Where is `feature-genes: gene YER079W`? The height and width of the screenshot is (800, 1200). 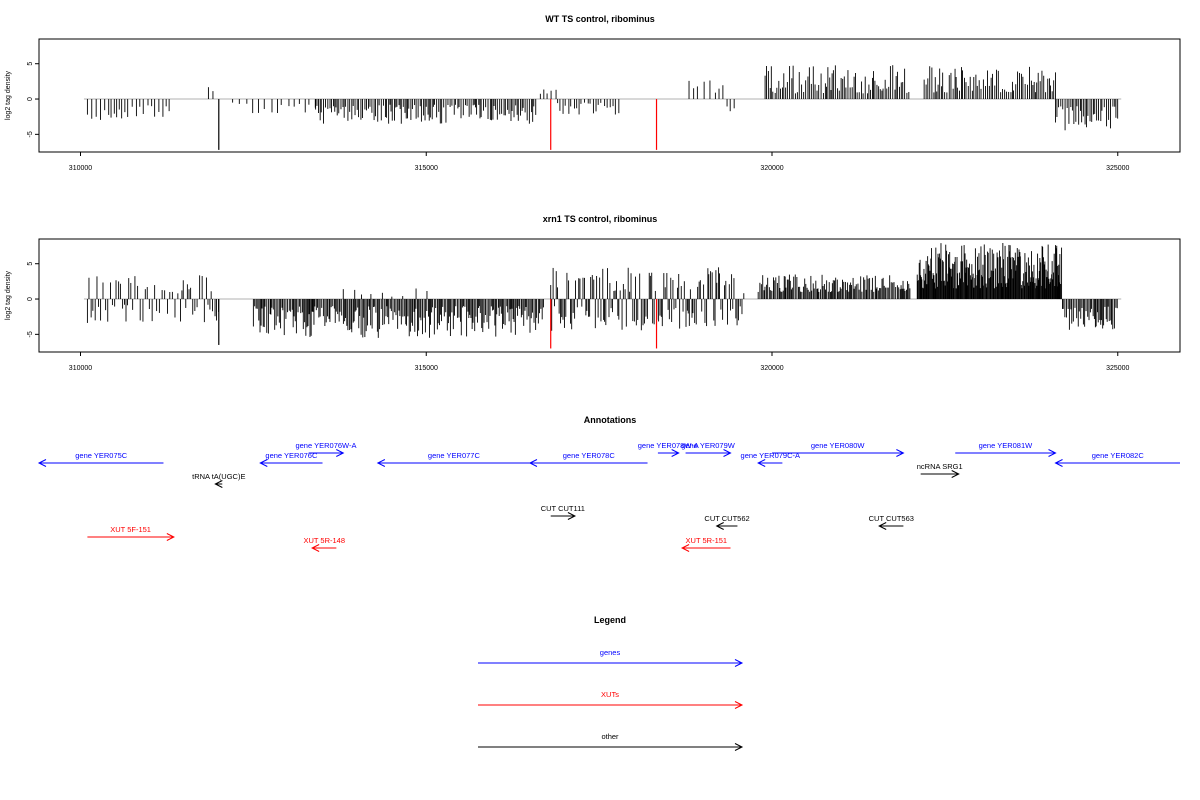
feature-genes: gene YER079W is located at coordinates (708, 449).